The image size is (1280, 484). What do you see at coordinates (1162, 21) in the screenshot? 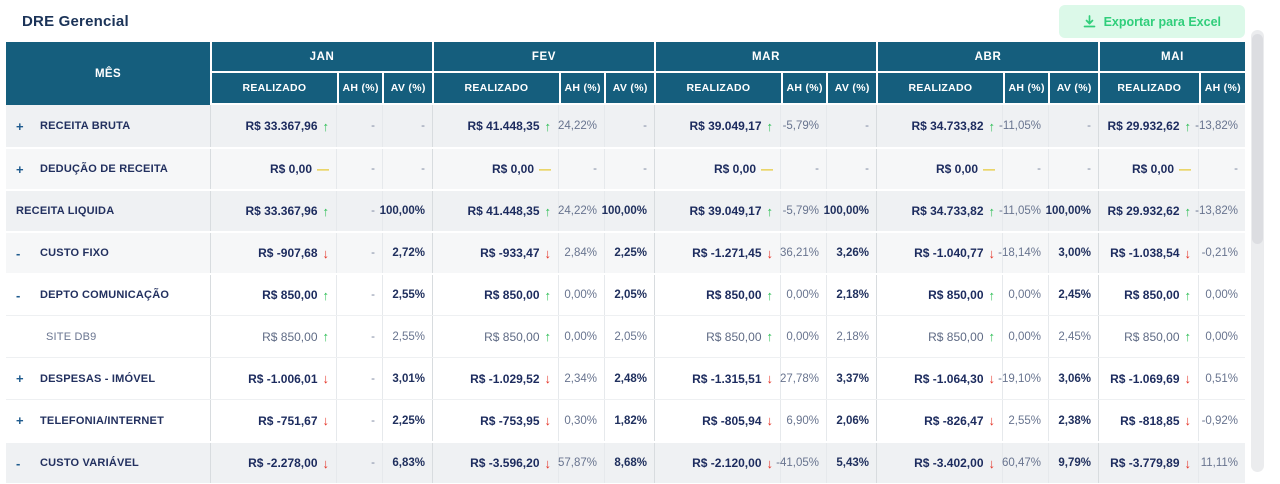
I see `export-excel-label: Exportar para Excel` at bounding box center [1162, 21].